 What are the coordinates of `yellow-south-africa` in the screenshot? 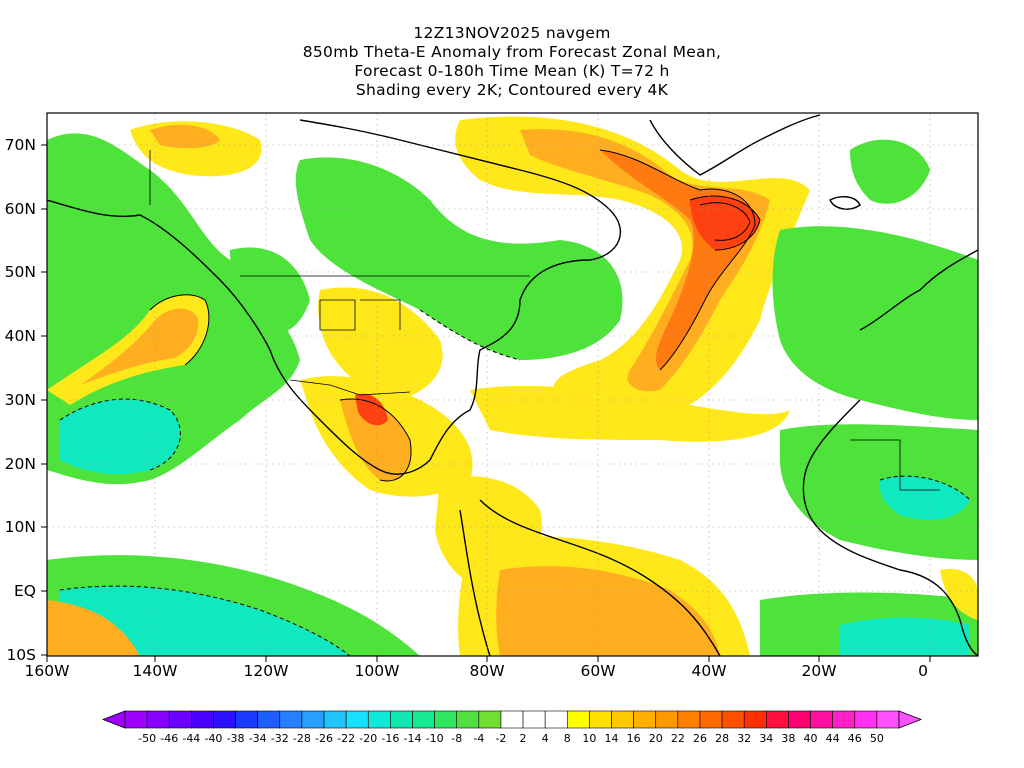 It's located at (959, 594).